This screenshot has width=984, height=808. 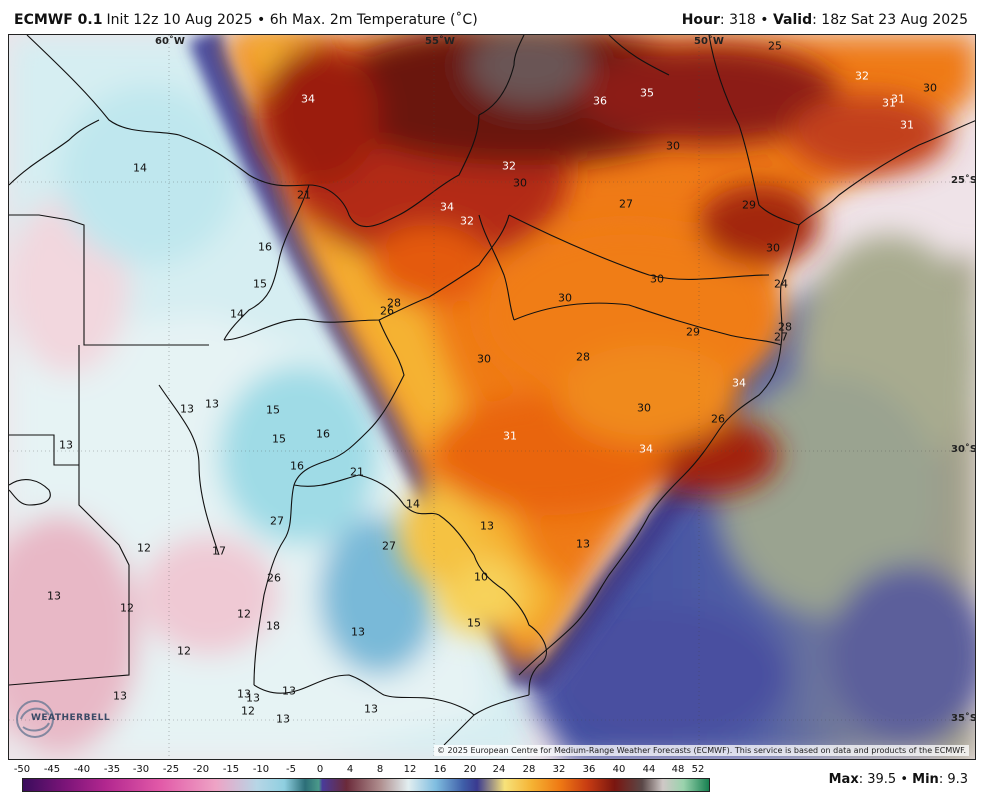 What do you see at coordinates (700, 20) in the screenshot?
I see `hour-label: Hour` at bounding box center [700, 20].